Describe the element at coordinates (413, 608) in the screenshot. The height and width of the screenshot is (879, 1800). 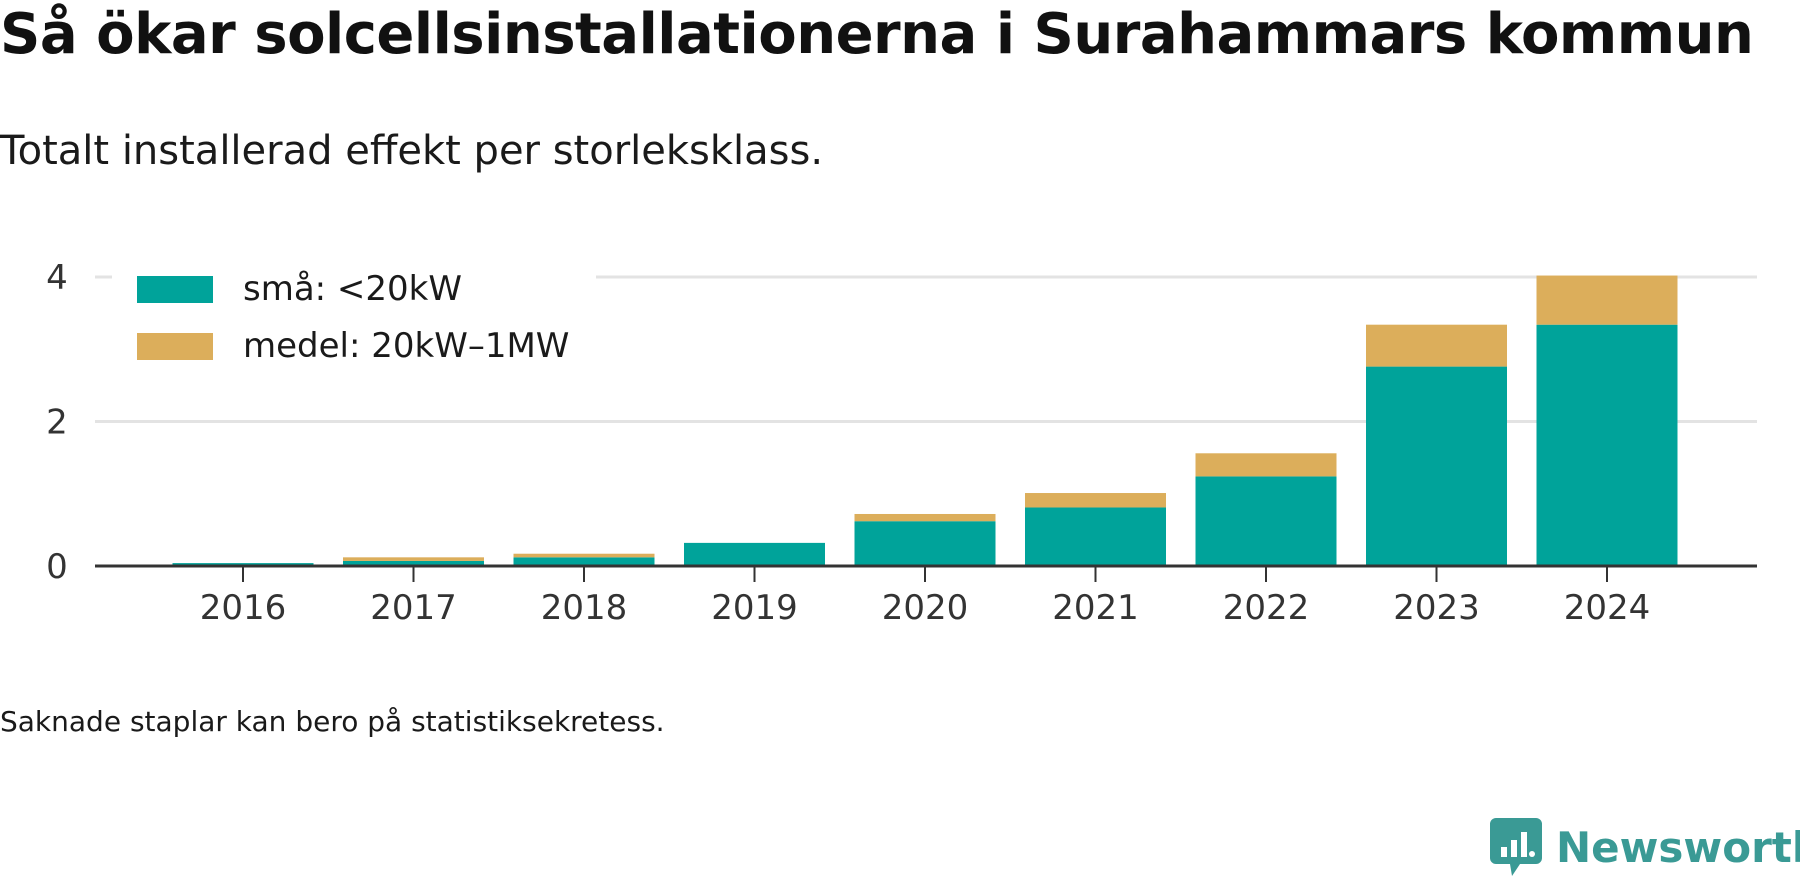
I see `x-tick-label: 2017` at that location.